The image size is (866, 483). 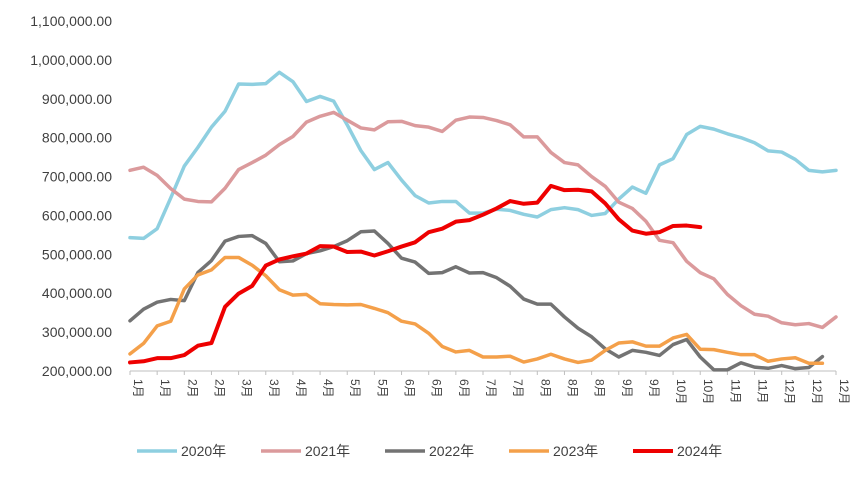 What do you see at coordinates (327, 451) in the screenshot?
I see `legend-label: 2021年` at bounding box center [327, 451].